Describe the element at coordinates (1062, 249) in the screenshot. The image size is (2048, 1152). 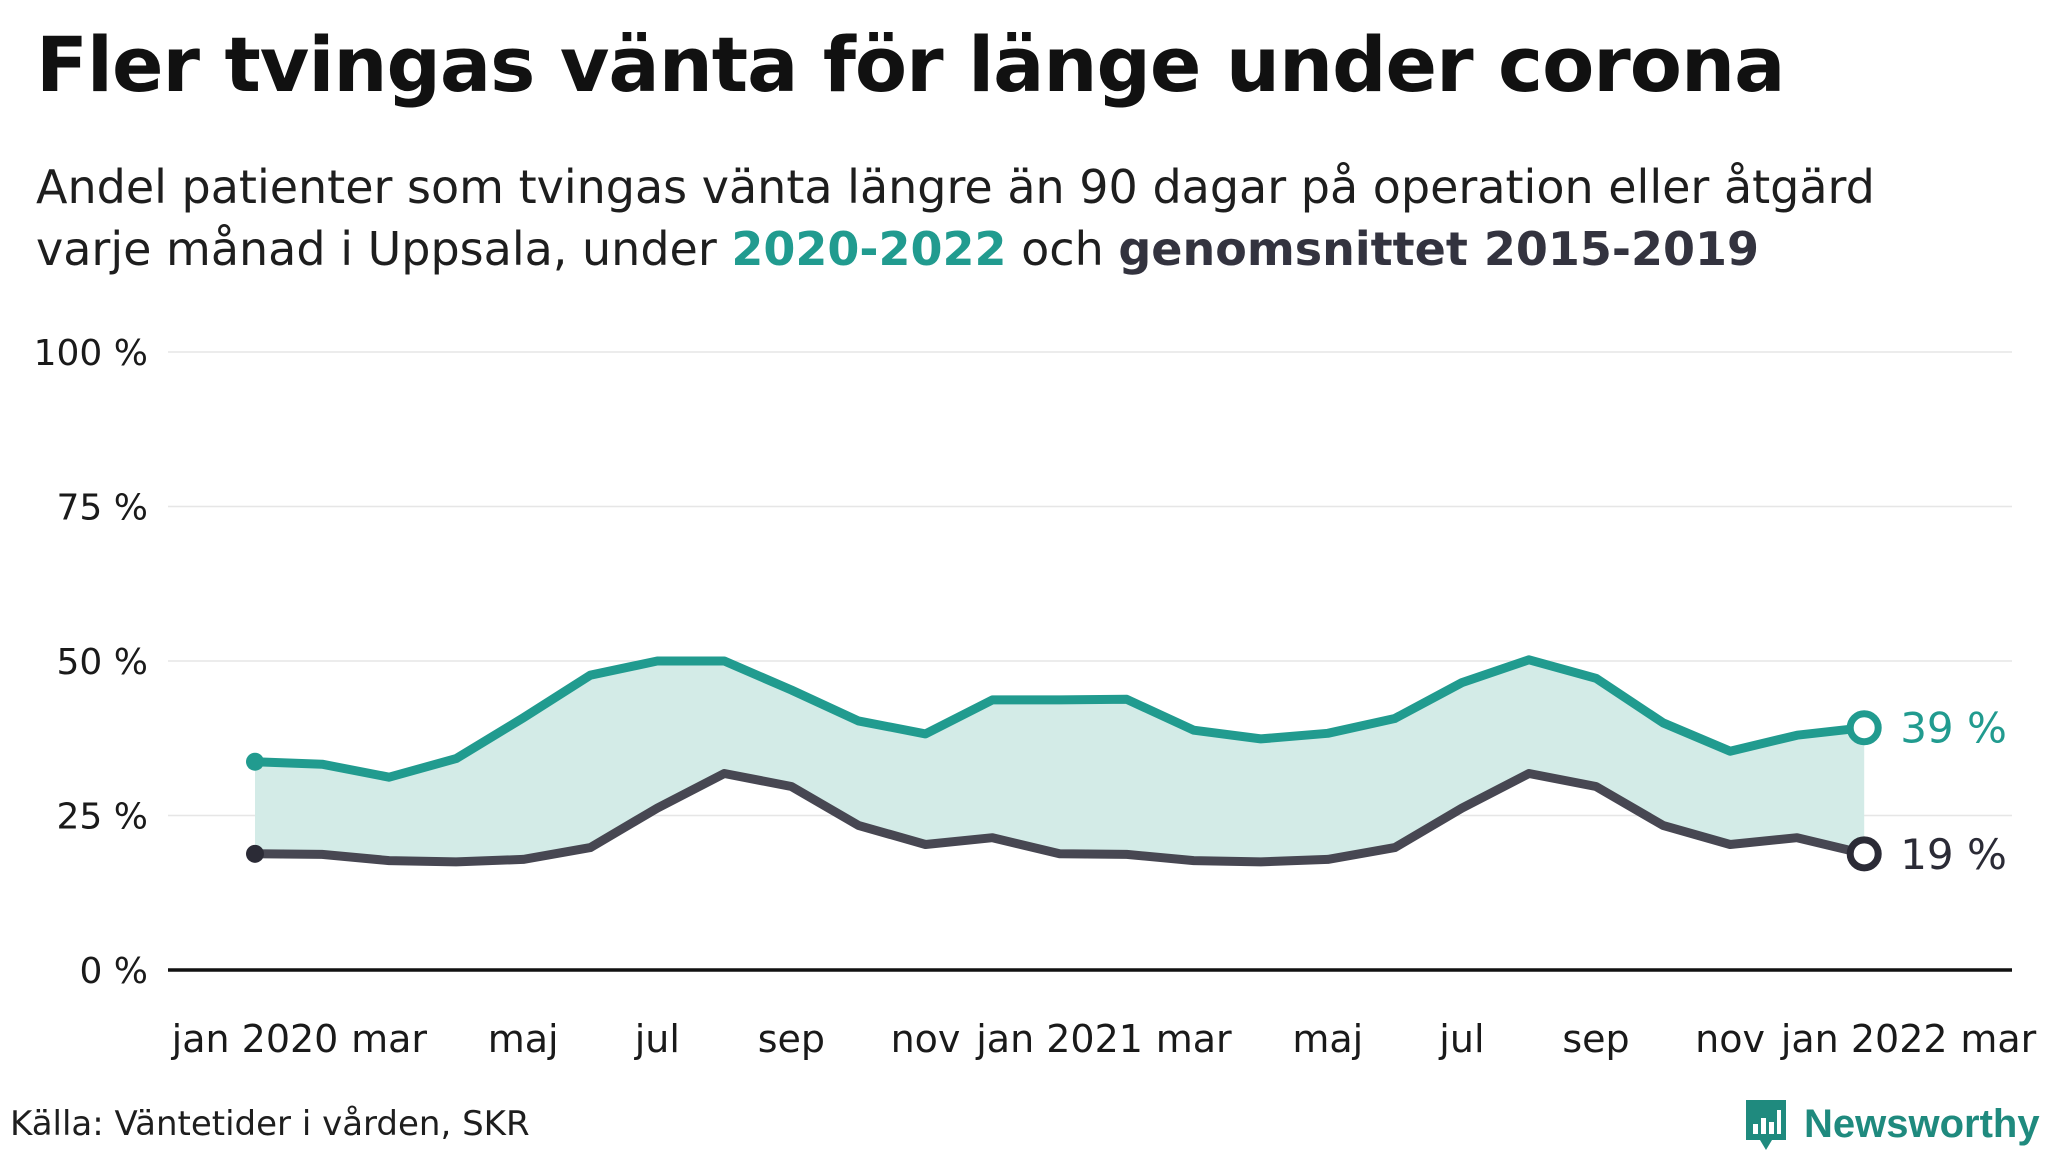
I see `subtitle-text-mid: och` at that location.